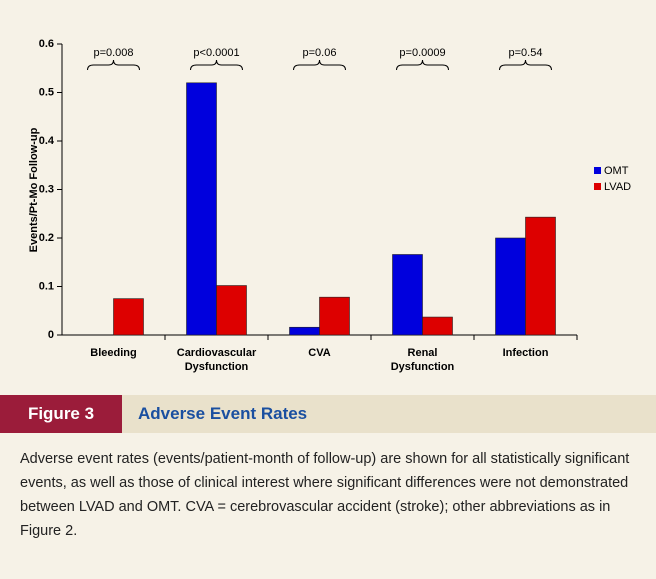 This screenshot has width=656, height=579. Describe the element at coordinates (616, 171) in the screenshot. I see `legend-label: OMT` at that location.